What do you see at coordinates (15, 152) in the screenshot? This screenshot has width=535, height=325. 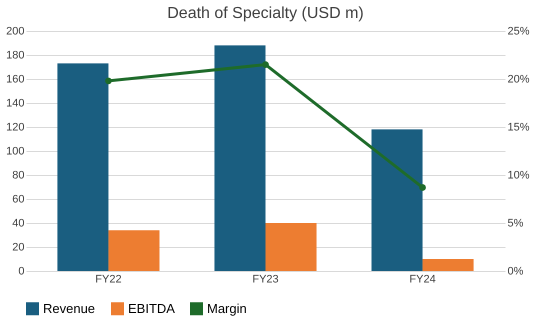 I see `y-tick-label: 100` at bounding box center [15, 152].